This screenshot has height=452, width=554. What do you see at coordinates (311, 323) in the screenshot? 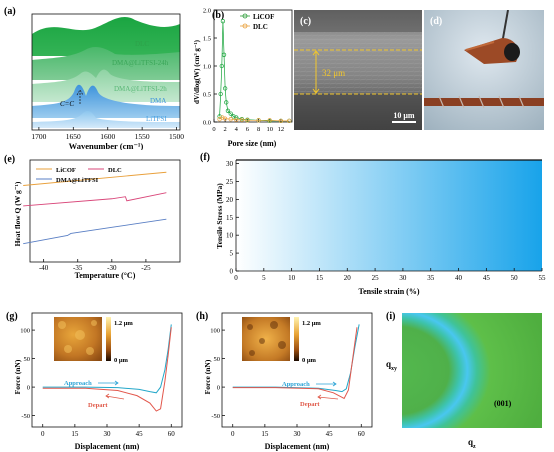
I see `afm-scale-max-h: 1.2 μm` at bounding box center [311, 323].